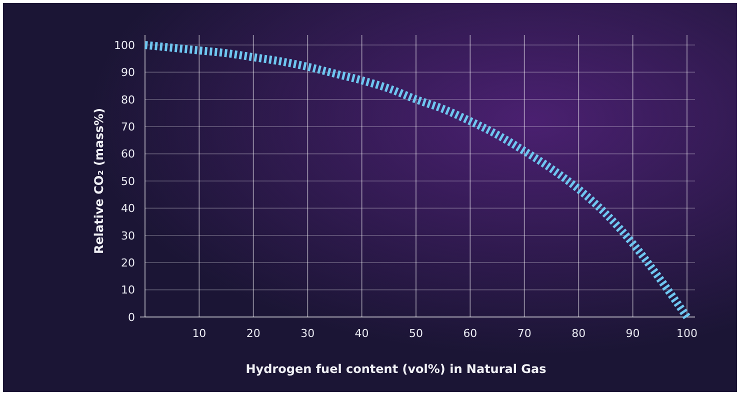  What do you see at coordinates (199, 333) in the screenshot?
I see `x-tick-label: 10` at bounding box center [199, 333].